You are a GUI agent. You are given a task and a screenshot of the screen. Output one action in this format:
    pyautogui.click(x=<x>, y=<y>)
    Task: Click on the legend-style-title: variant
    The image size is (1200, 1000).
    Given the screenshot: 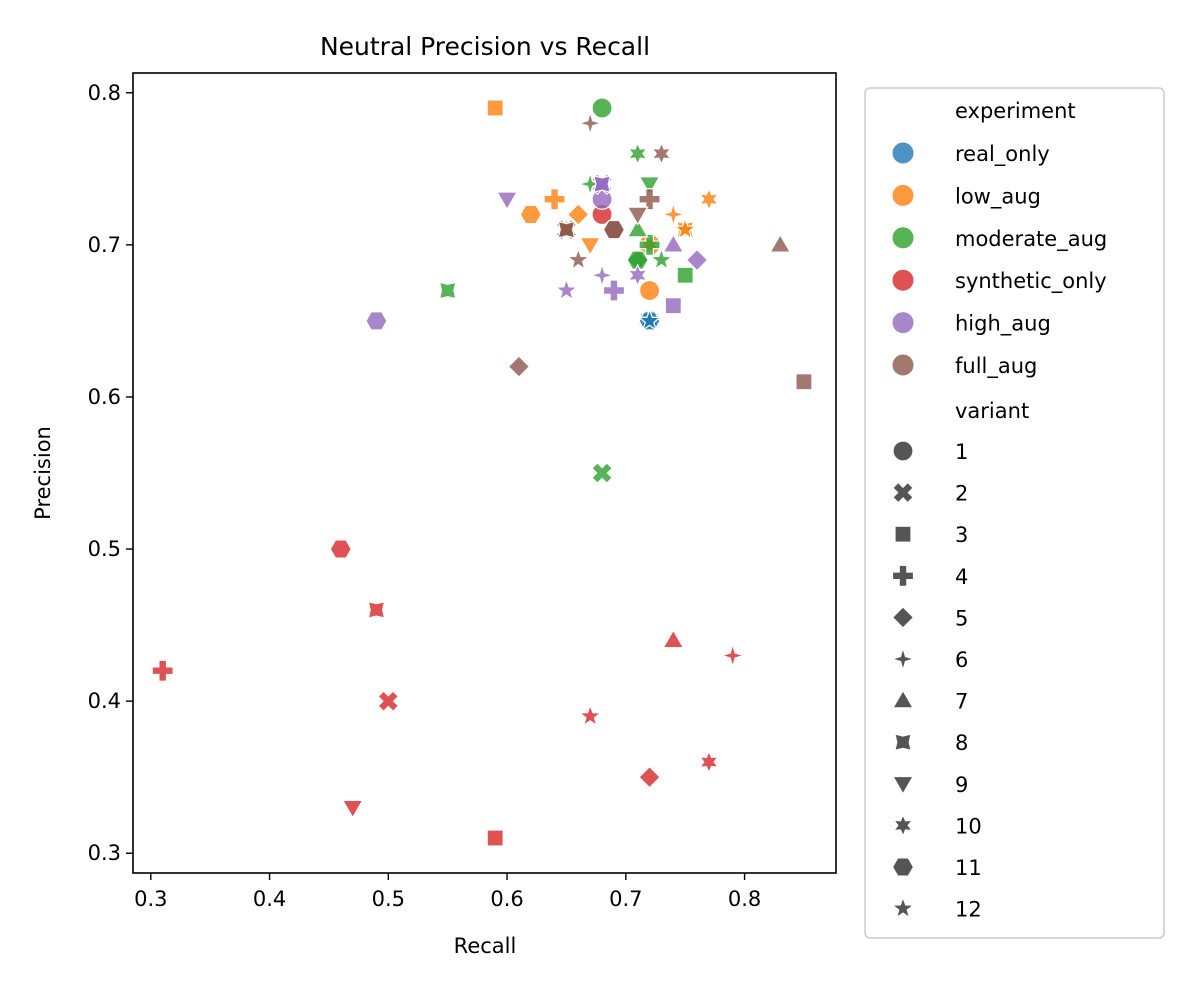 What is the action you would take?
    pyautogui.click(x=992, y=411)
    